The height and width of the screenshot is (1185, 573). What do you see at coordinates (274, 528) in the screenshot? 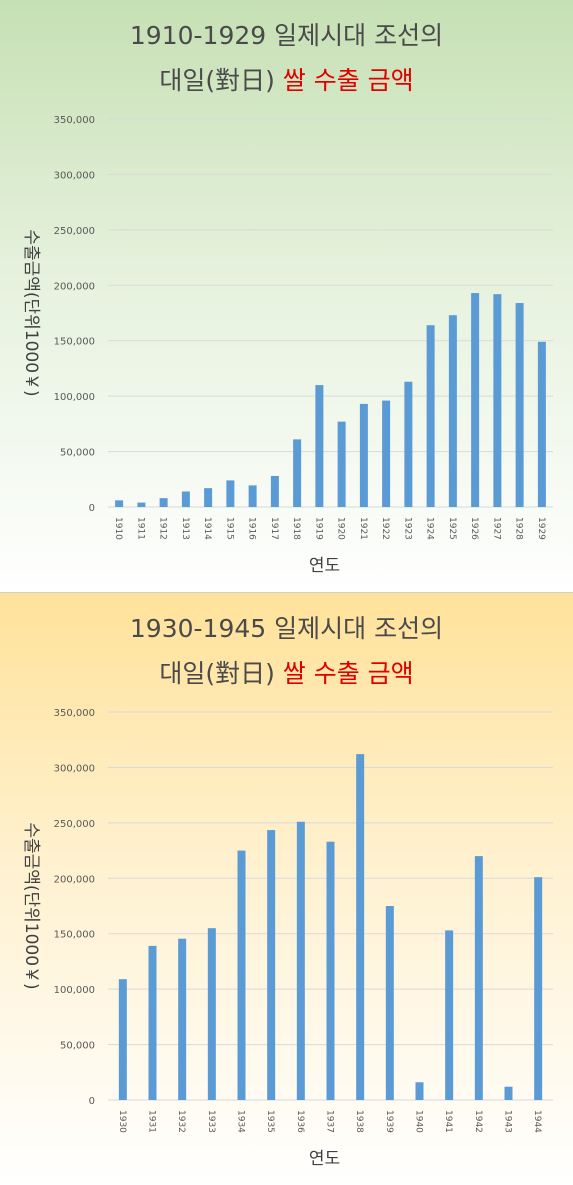
I see `x-tick-label: 1917` at bounding box center [274, 528].